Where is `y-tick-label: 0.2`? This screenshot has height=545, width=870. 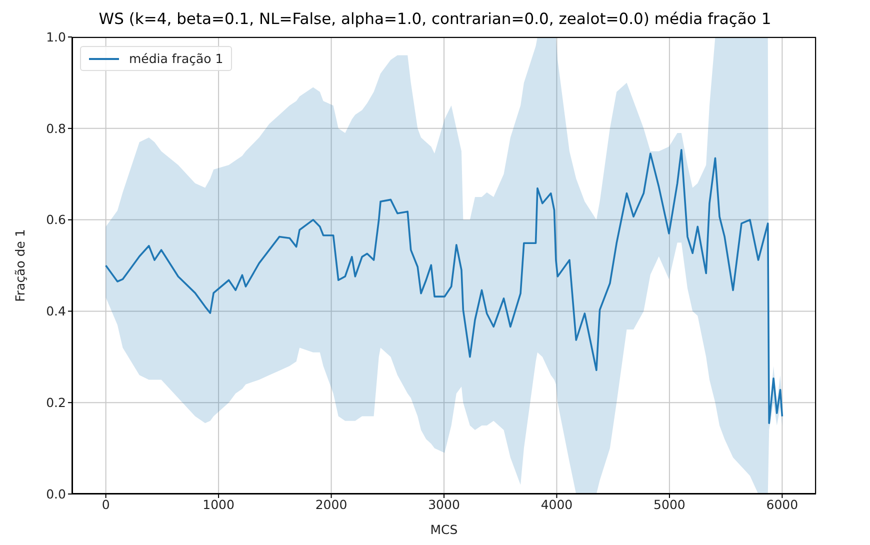
y-tick-label: 0.2 is located at coordinates (56, 402).